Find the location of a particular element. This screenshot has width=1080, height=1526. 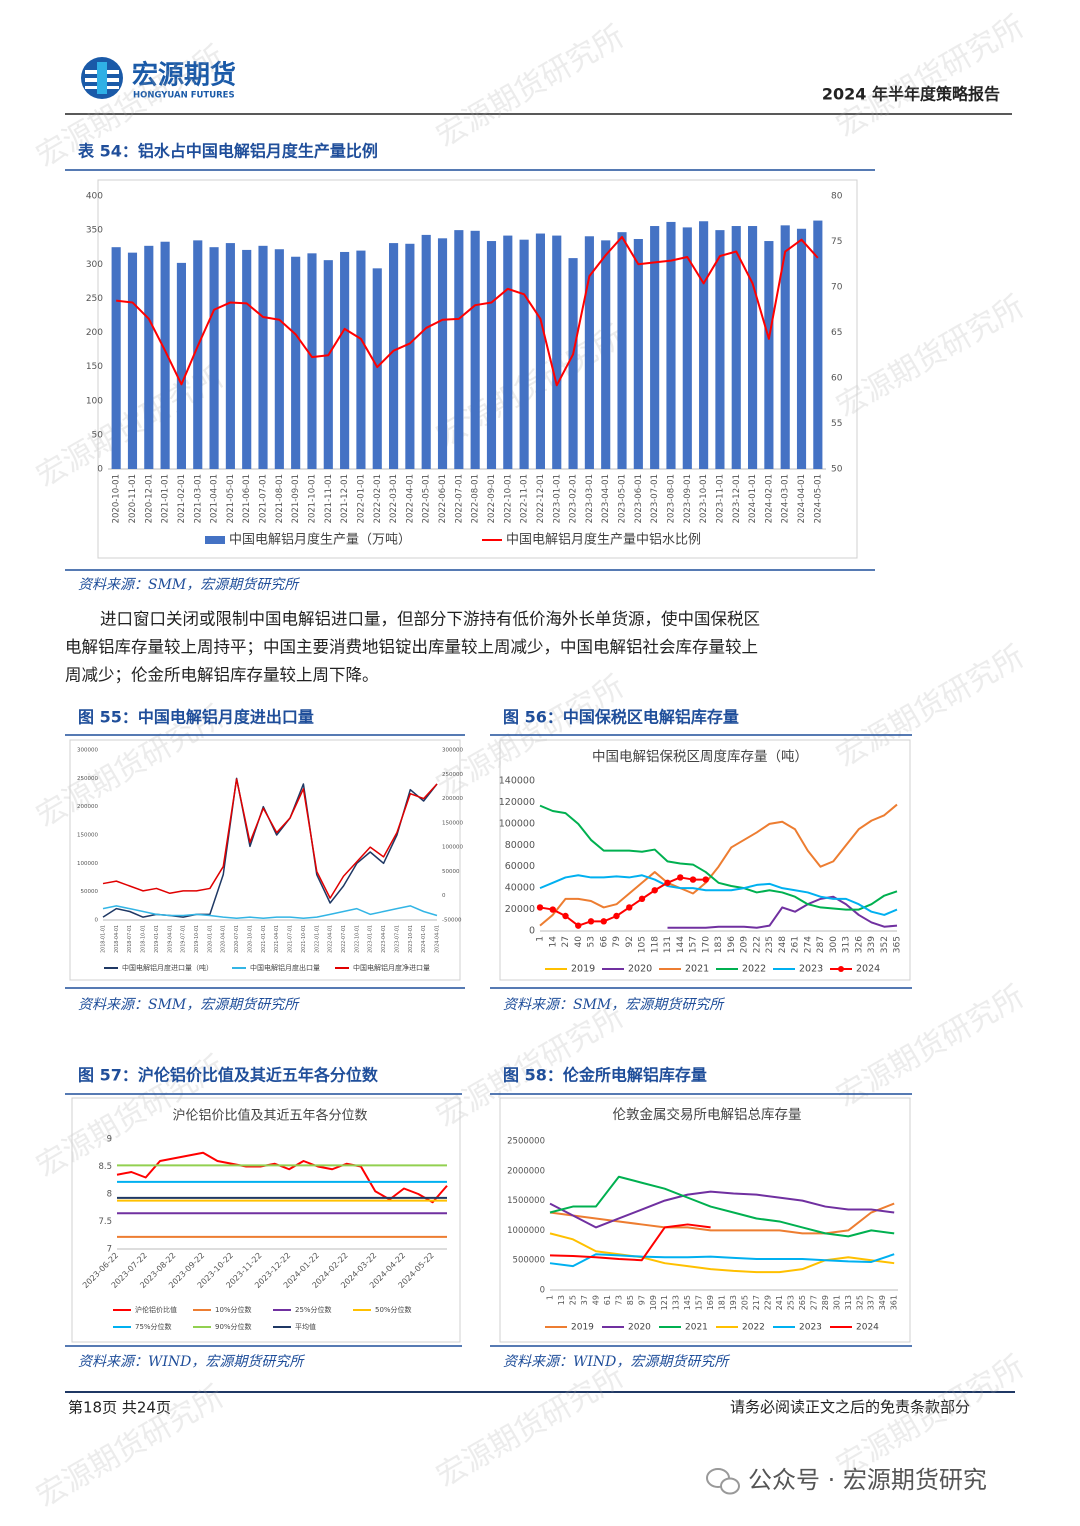

y2-tick-label: 50 is located at coordinates (837, 470).